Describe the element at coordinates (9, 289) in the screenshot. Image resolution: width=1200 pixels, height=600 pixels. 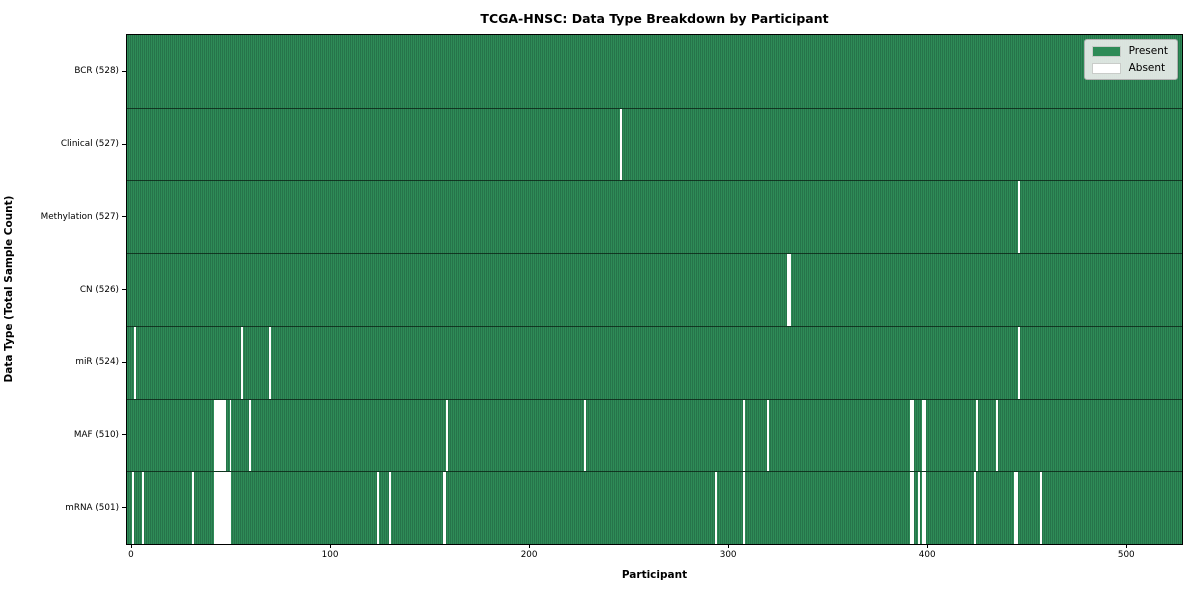
I see `y-axis-label: Data Type (Total Sample Count)` at that location.